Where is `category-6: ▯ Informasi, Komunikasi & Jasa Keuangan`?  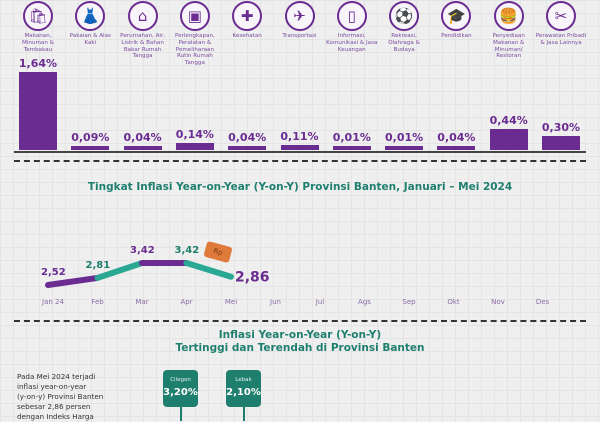 category-6: ▯ Informasi, Komunikasi & Jasa Keuangan is located at coordinates (352, 26).